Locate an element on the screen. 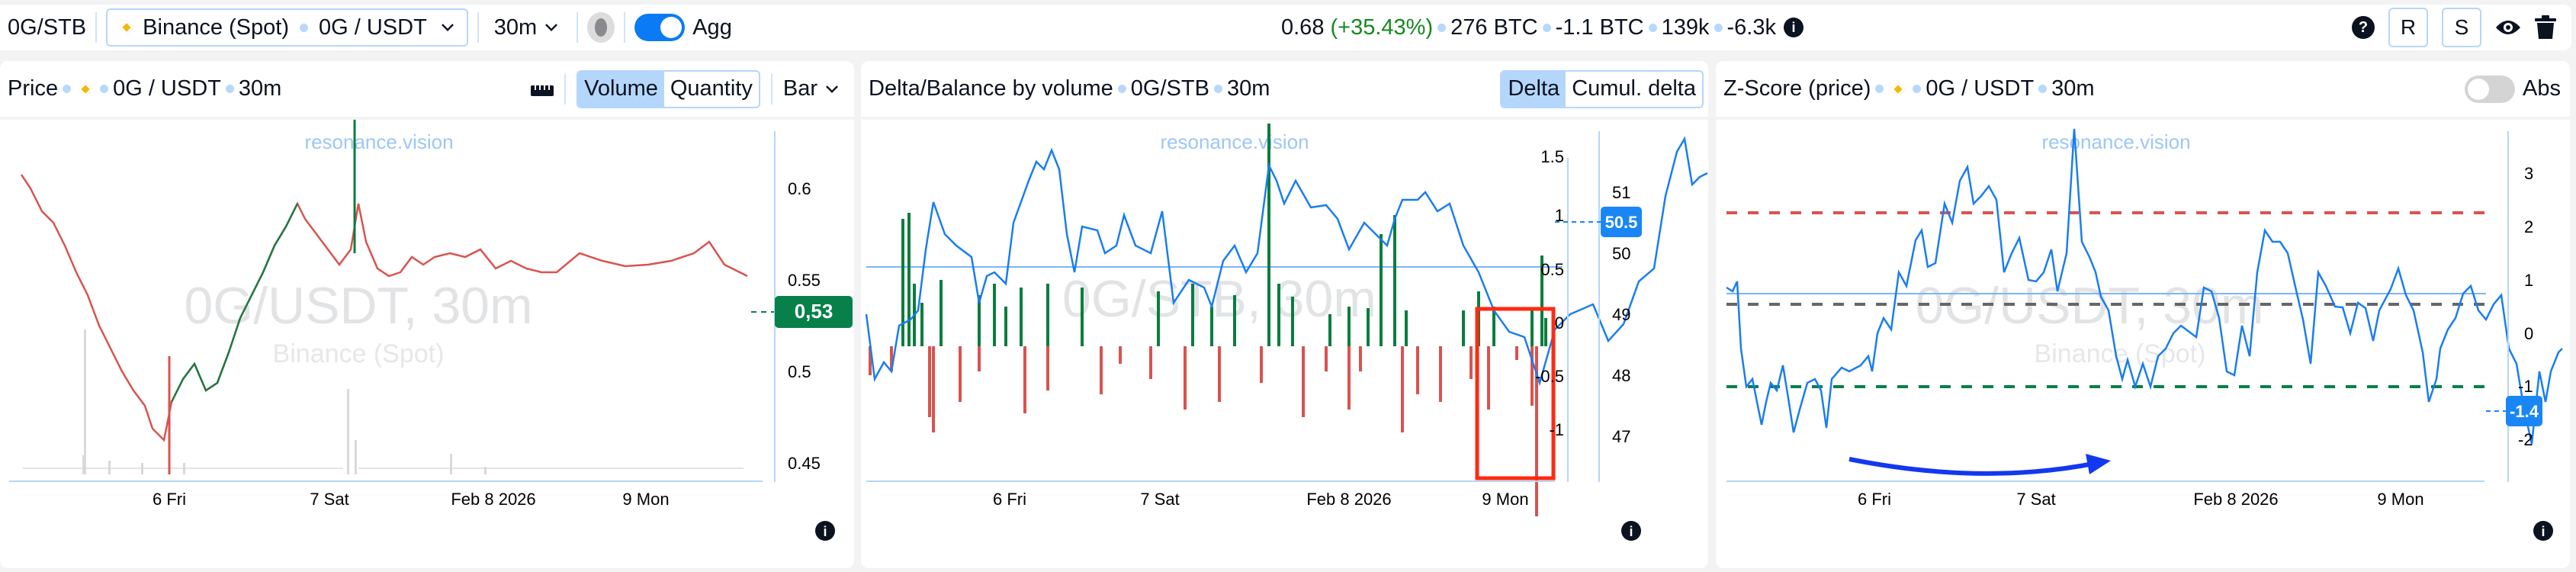 The image size is (2576, 572). y-tick-left: -1 is located at coordinates (1556, 430).